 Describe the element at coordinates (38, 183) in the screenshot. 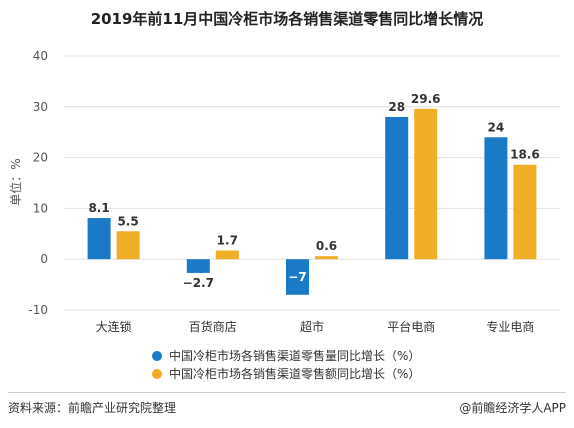

I see `y-axis-ticks: 40 30 20 10 0 -10` at that location.